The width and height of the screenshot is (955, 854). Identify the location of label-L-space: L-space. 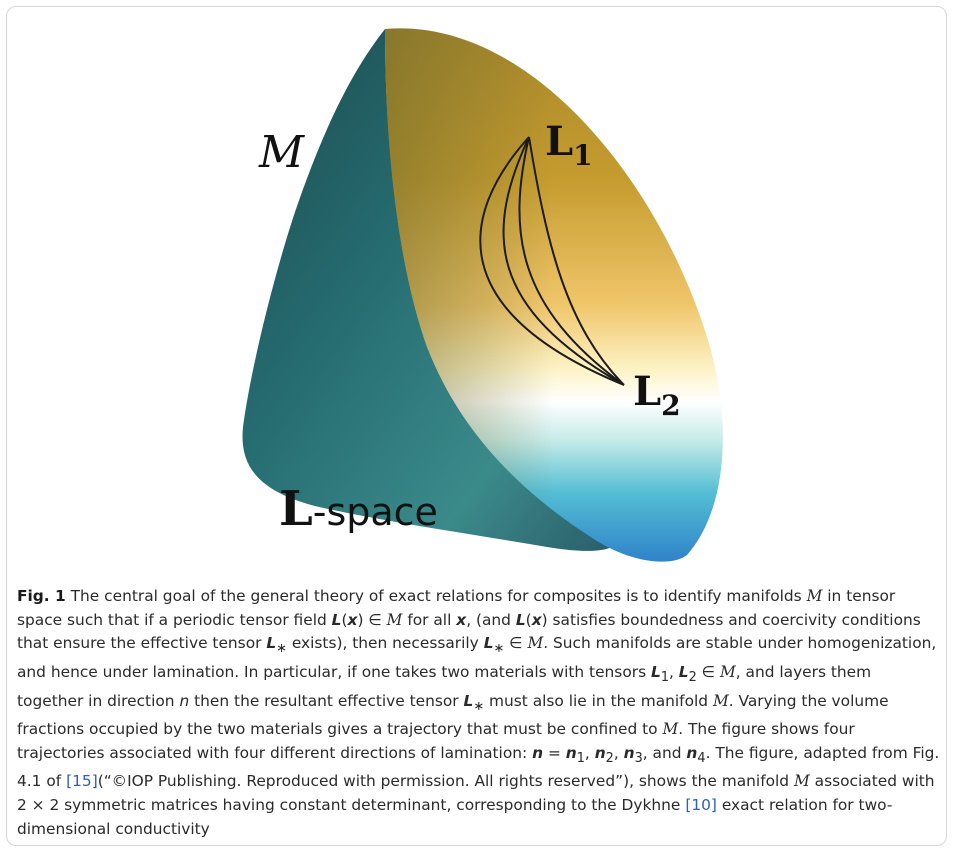
(358, 509).